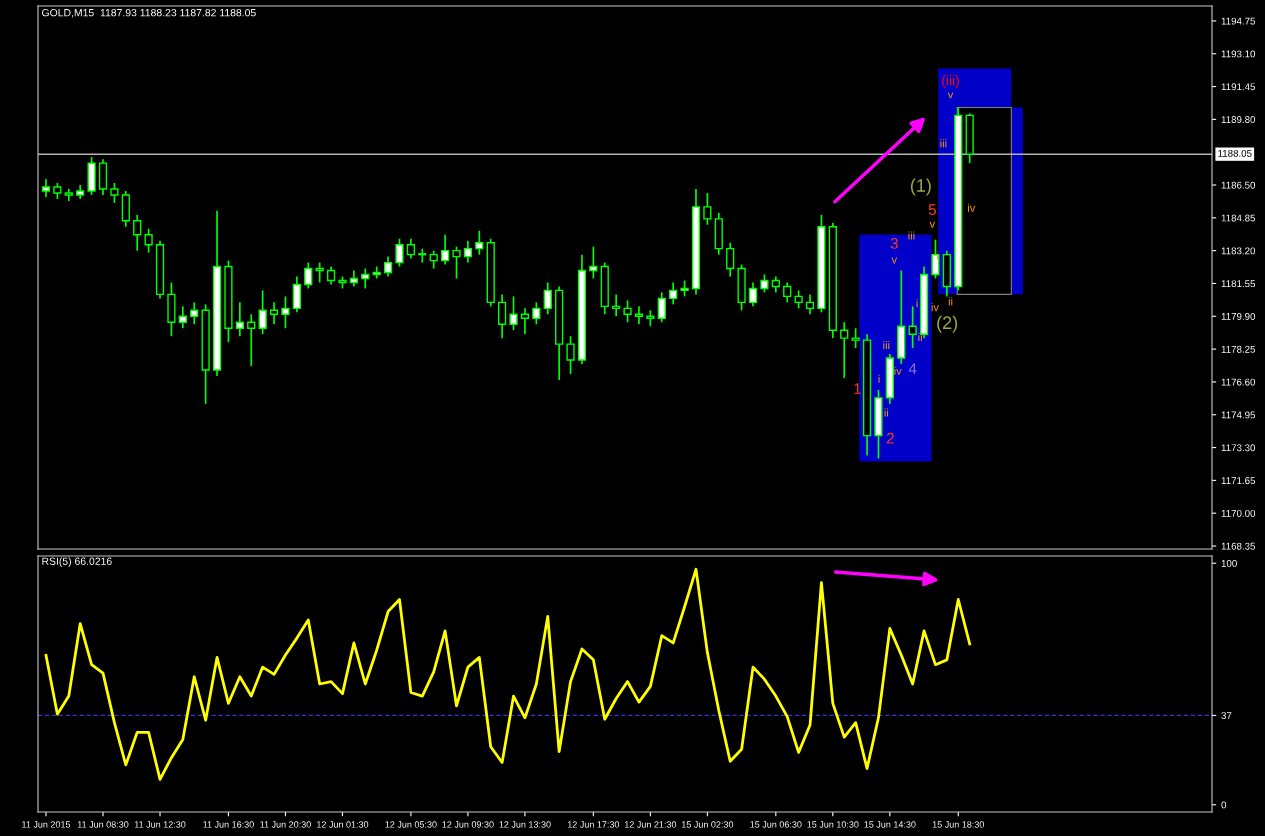  What do you see at coordinates (1238, 316) in the screenshot?
I see `y-tick-label: 1179.90` at bounding box center [1238, 316].